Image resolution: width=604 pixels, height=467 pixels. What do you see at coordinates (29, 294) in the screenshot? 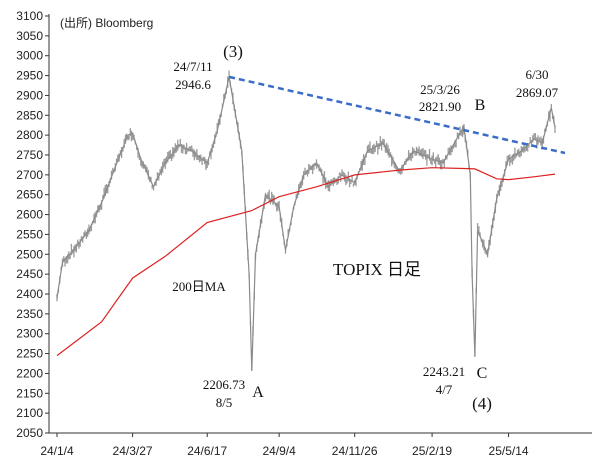
I see `y-tick-label: 2400` at bounding box center [29, 294].